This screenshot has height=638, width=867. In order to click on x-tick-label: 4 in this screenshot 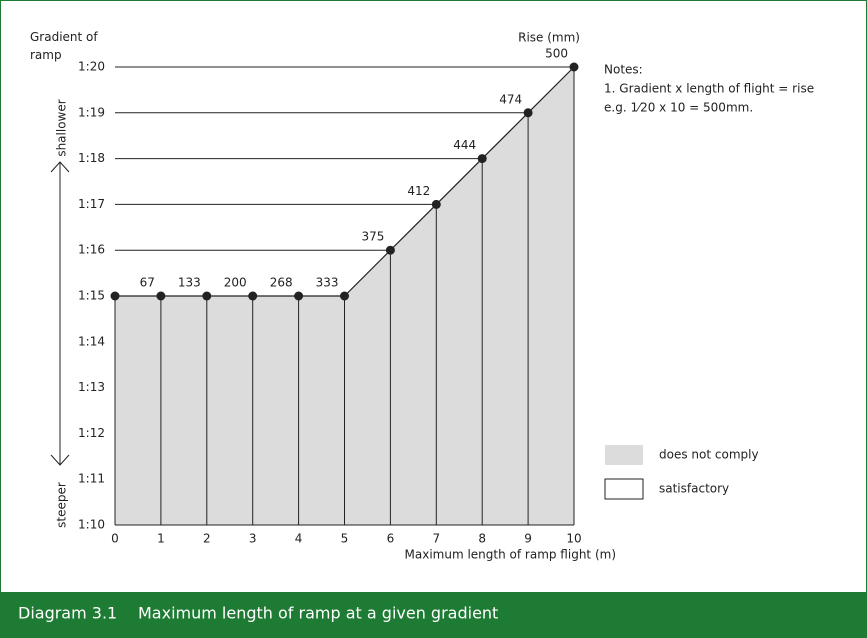, I will do `click(299, 539)`.